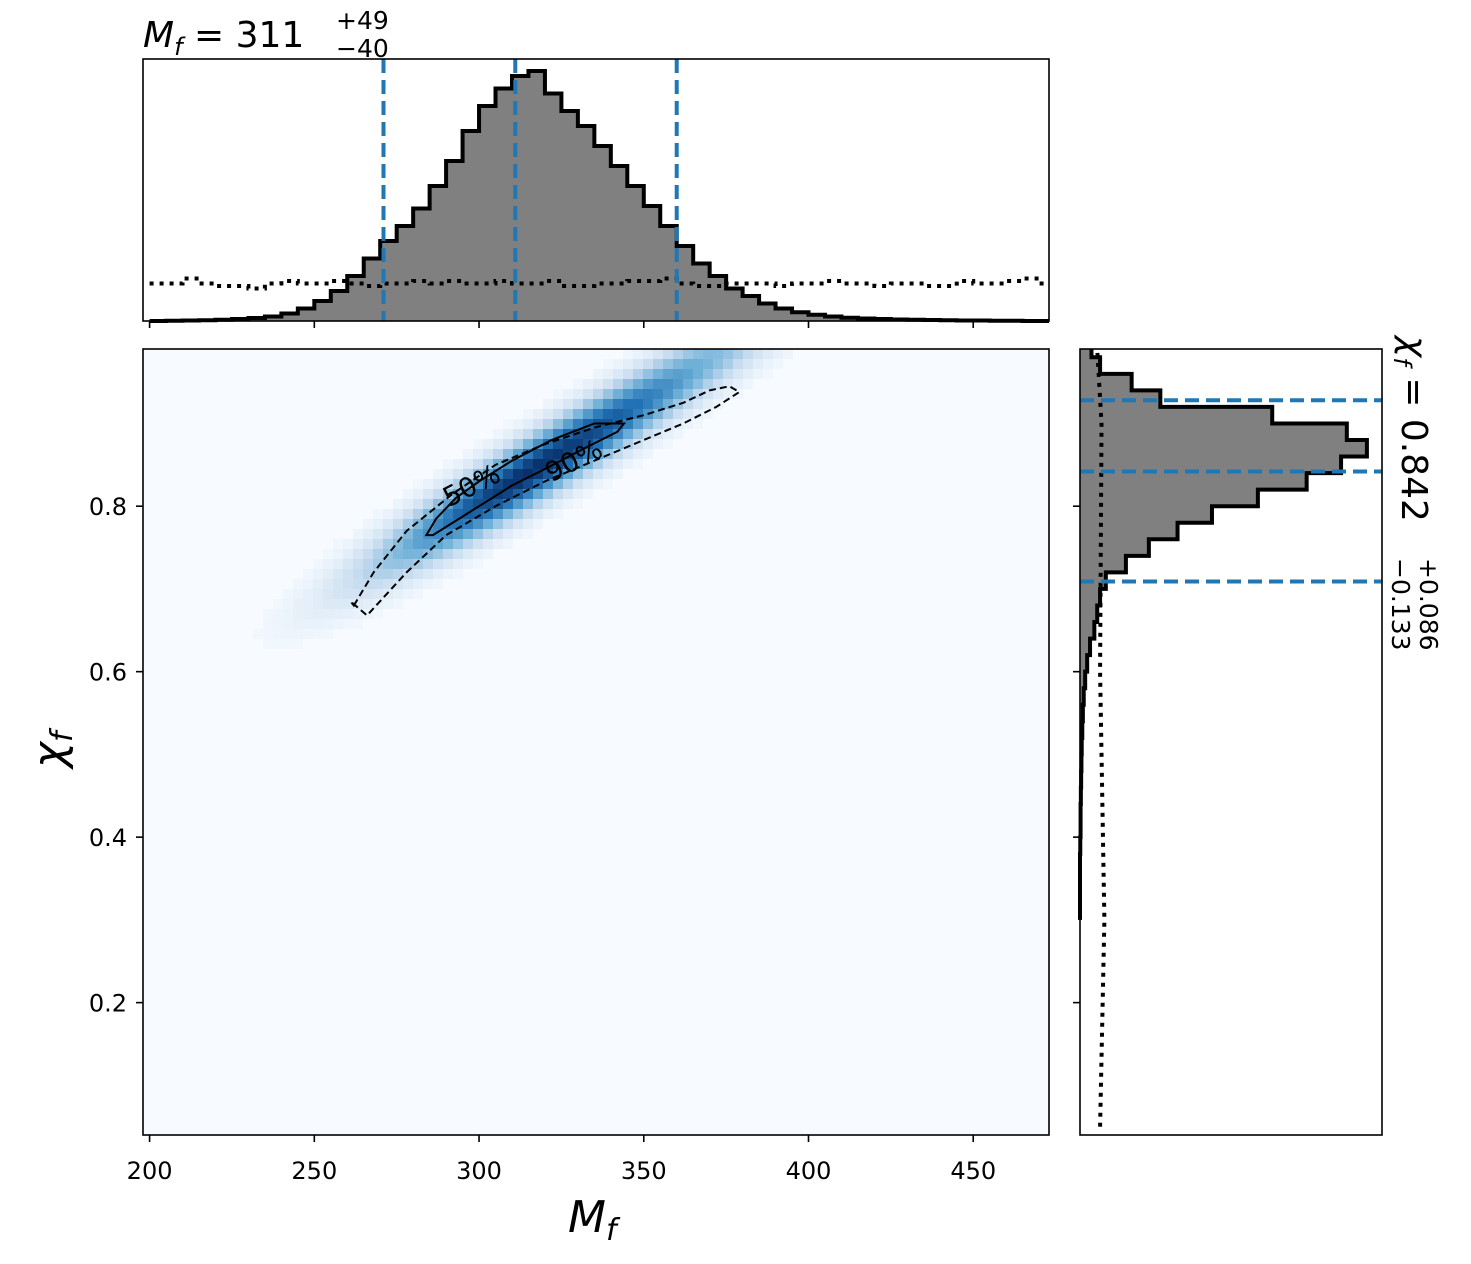  I want to click on ytick-label-3: 0.8, so click(108, 507).